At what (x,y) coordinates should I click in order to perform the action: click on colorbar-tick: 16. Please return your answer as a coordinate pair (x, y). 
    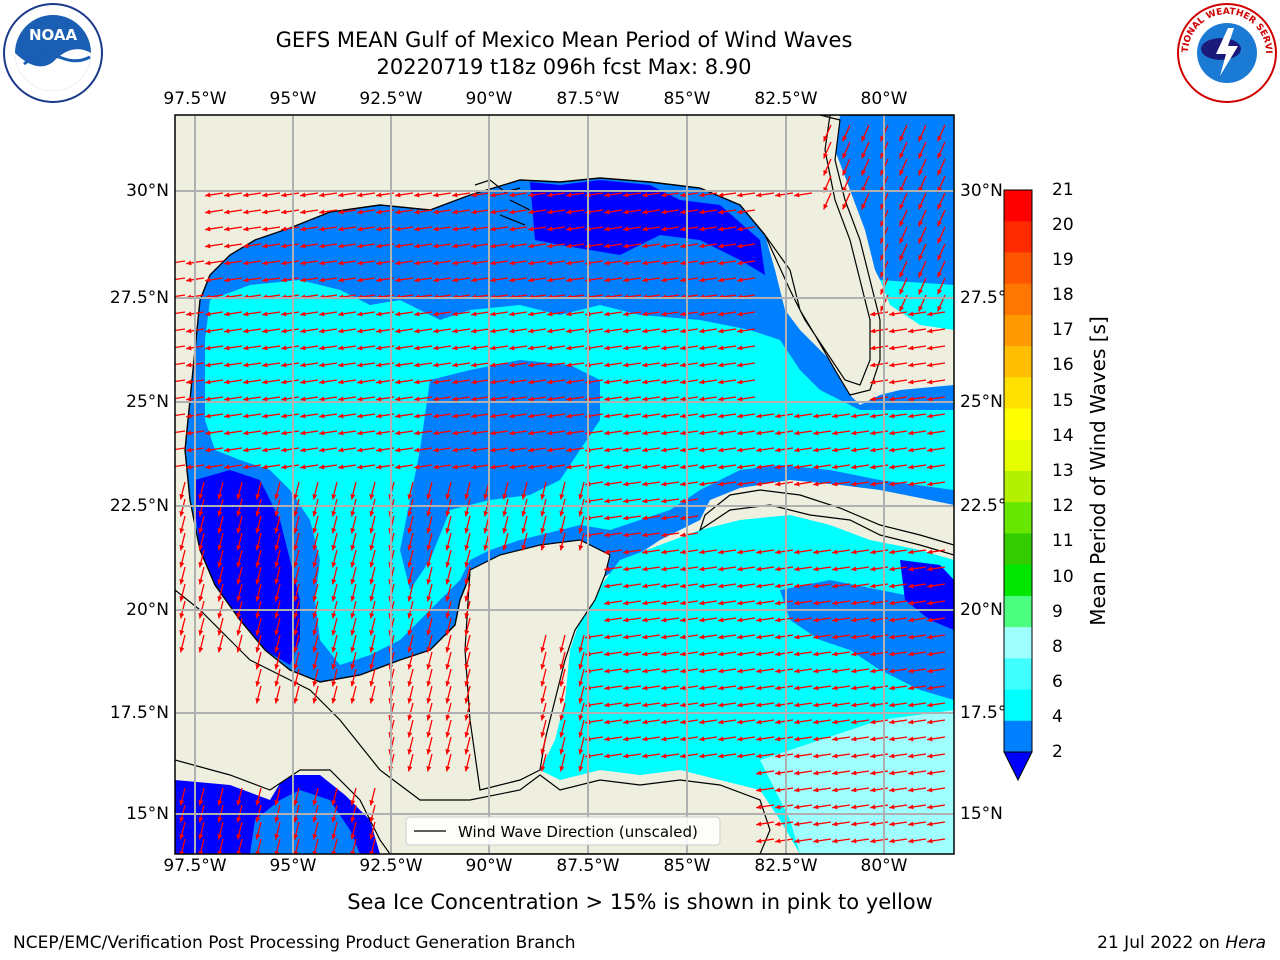
    Looking at the image, I should click on (1063, 365).